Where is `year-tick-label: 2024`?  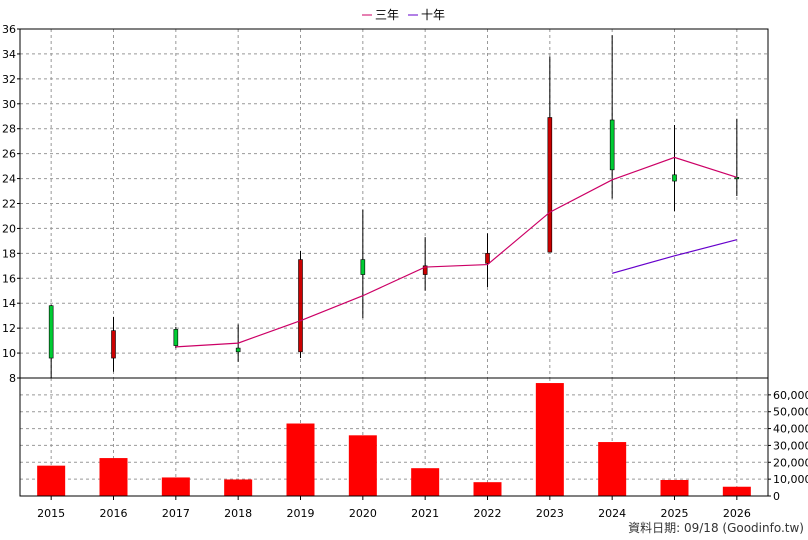 year-tick-label: 2024 is located at coordinates (612, 513).